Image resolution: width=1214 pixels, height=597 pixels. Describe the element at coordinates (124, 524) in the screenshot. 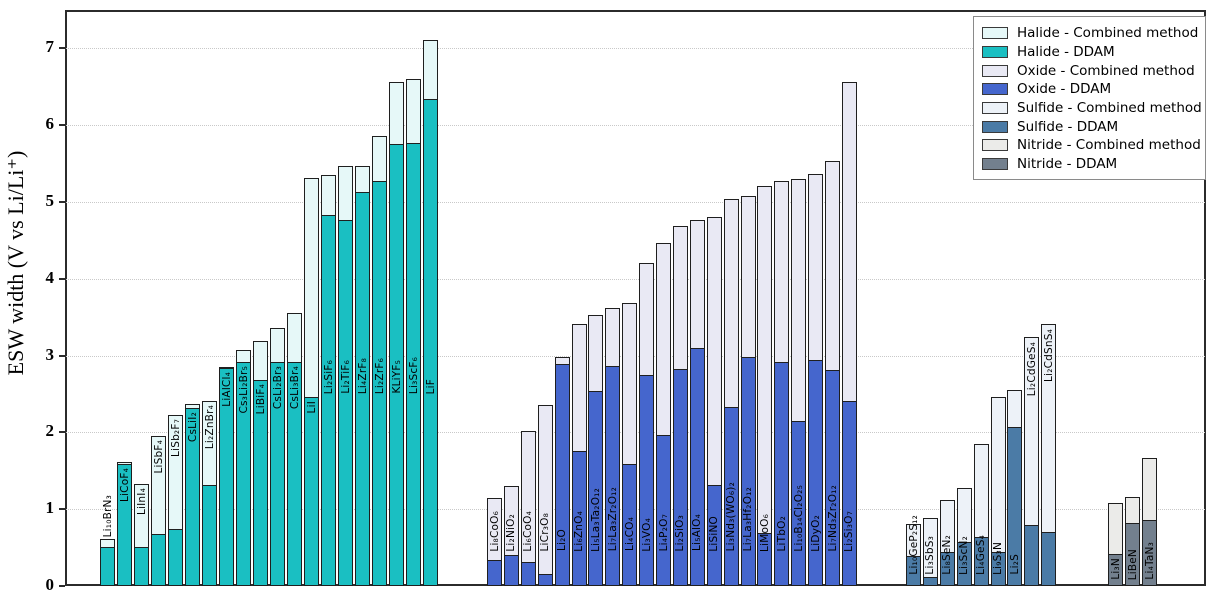

I see `bar-ddam-LiCoF₄` at that location.